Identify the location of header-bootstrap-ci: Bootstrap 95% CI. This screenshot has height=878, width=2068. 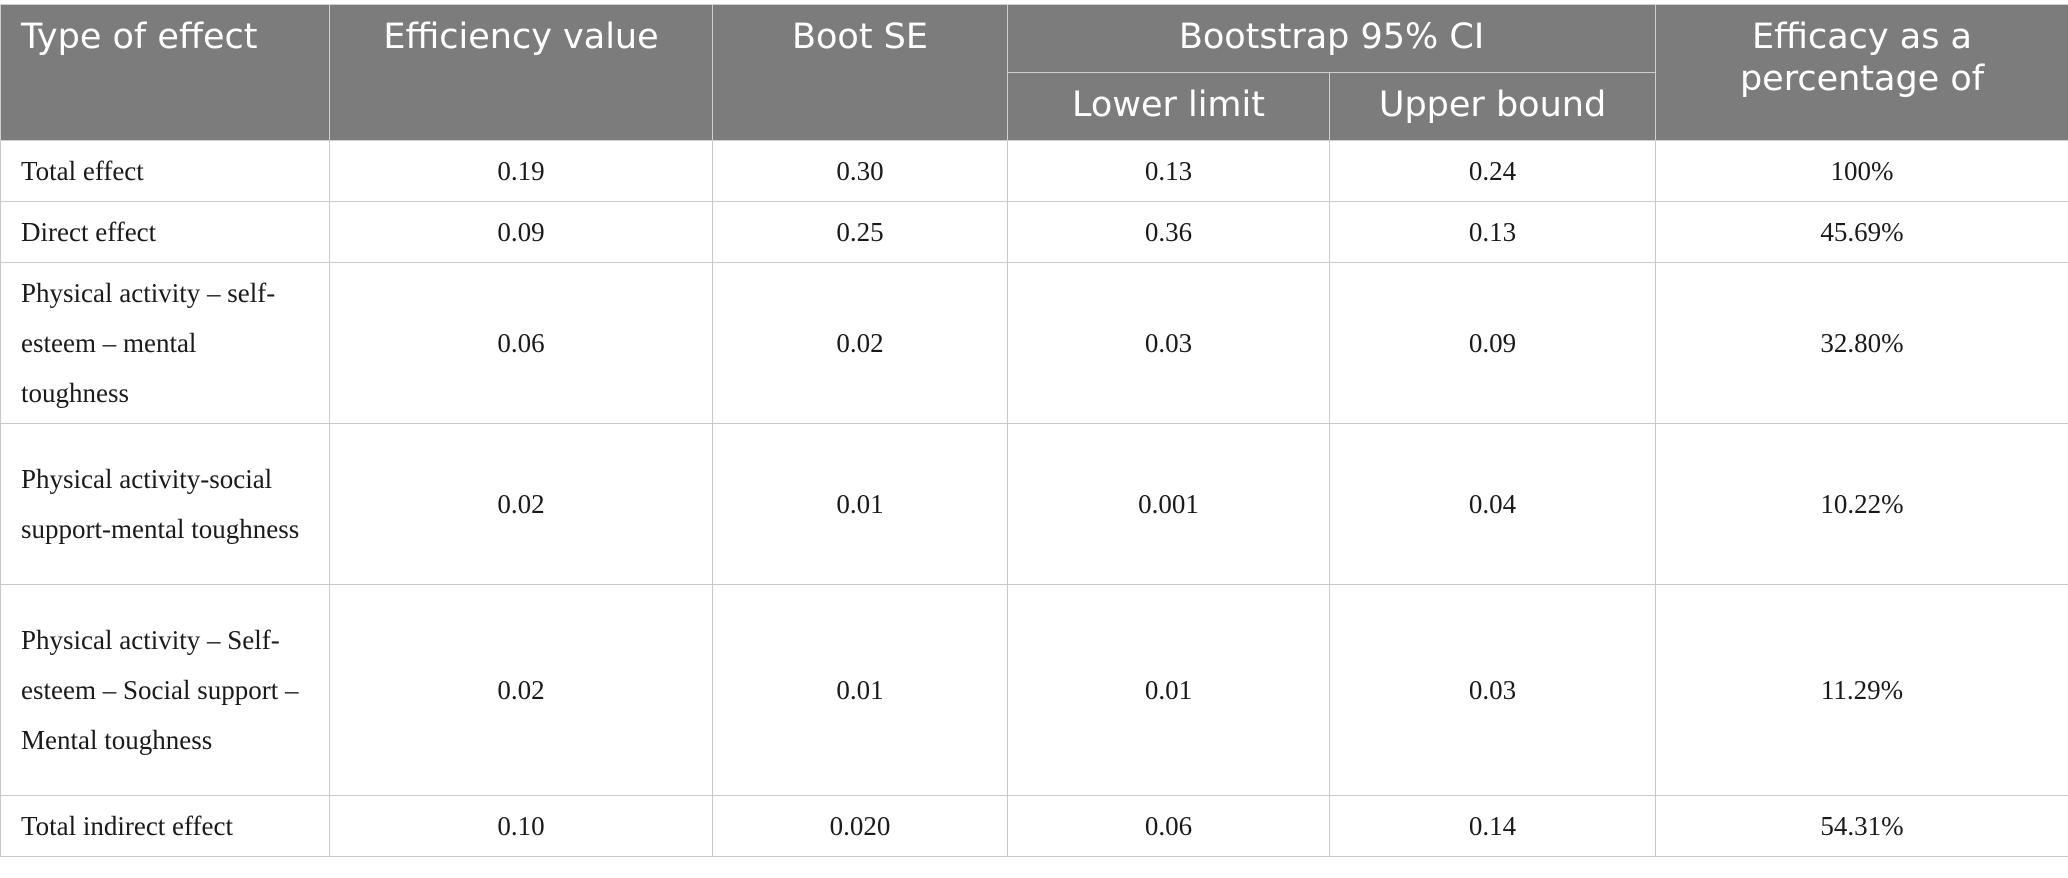
(1331, 38).